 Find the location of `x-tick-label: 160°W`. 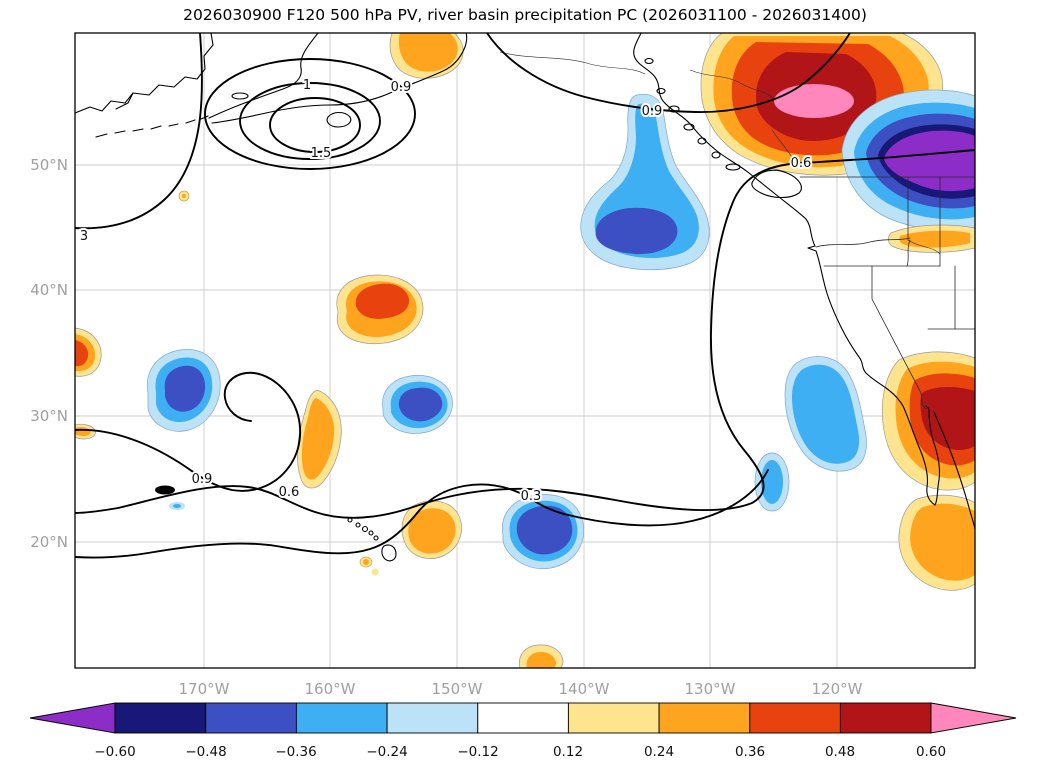

x-tick-label: 160°W is located at coordinates (330, 689).